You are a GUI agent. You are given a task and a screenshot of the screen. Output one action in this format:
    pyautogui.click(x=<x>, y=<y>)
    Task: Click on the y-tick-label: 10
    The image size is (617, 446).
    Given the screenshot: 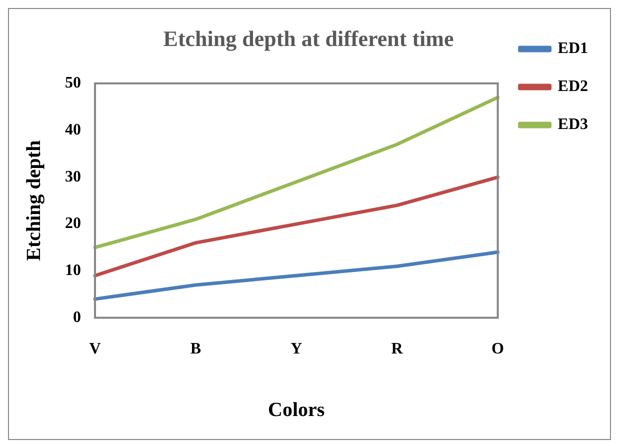 What is the action you would take?
    pyautogui.click(x=73, y=271)
    